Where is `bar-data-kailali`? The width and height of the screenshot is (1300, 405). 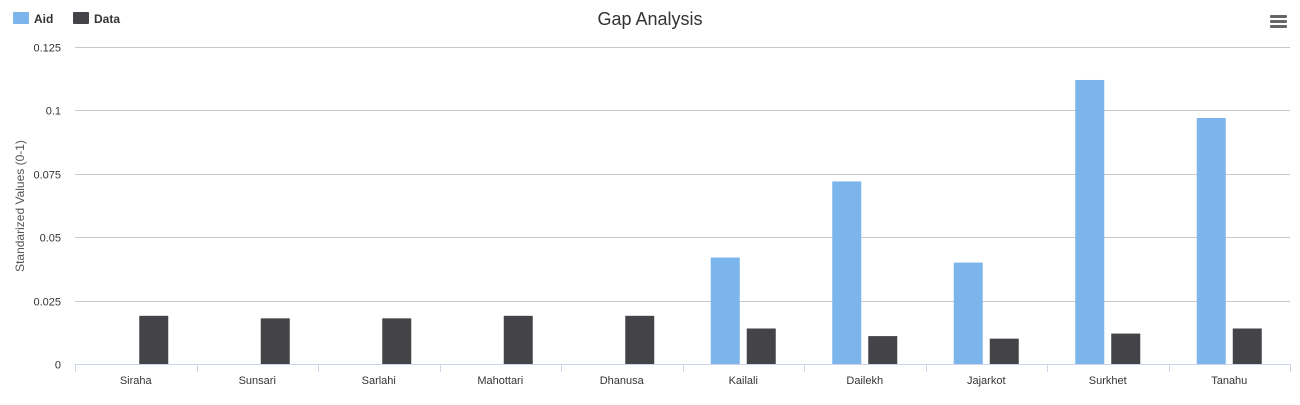
bar-data-kailali is located at coordinates (761, 346).